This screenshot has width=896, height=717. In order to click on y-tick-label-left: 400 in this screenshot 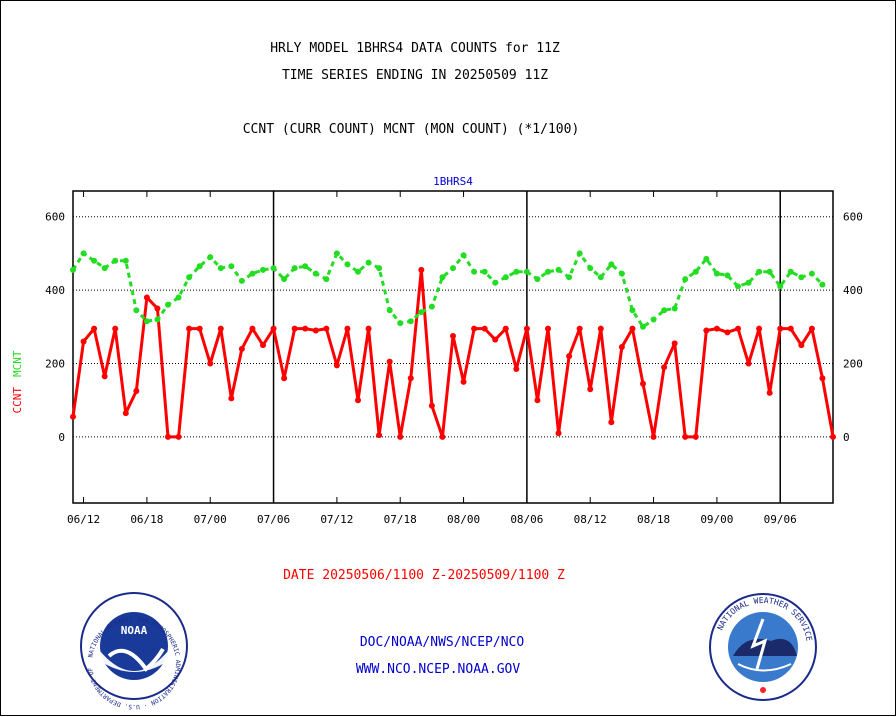, I will do `click(55, 290)`.